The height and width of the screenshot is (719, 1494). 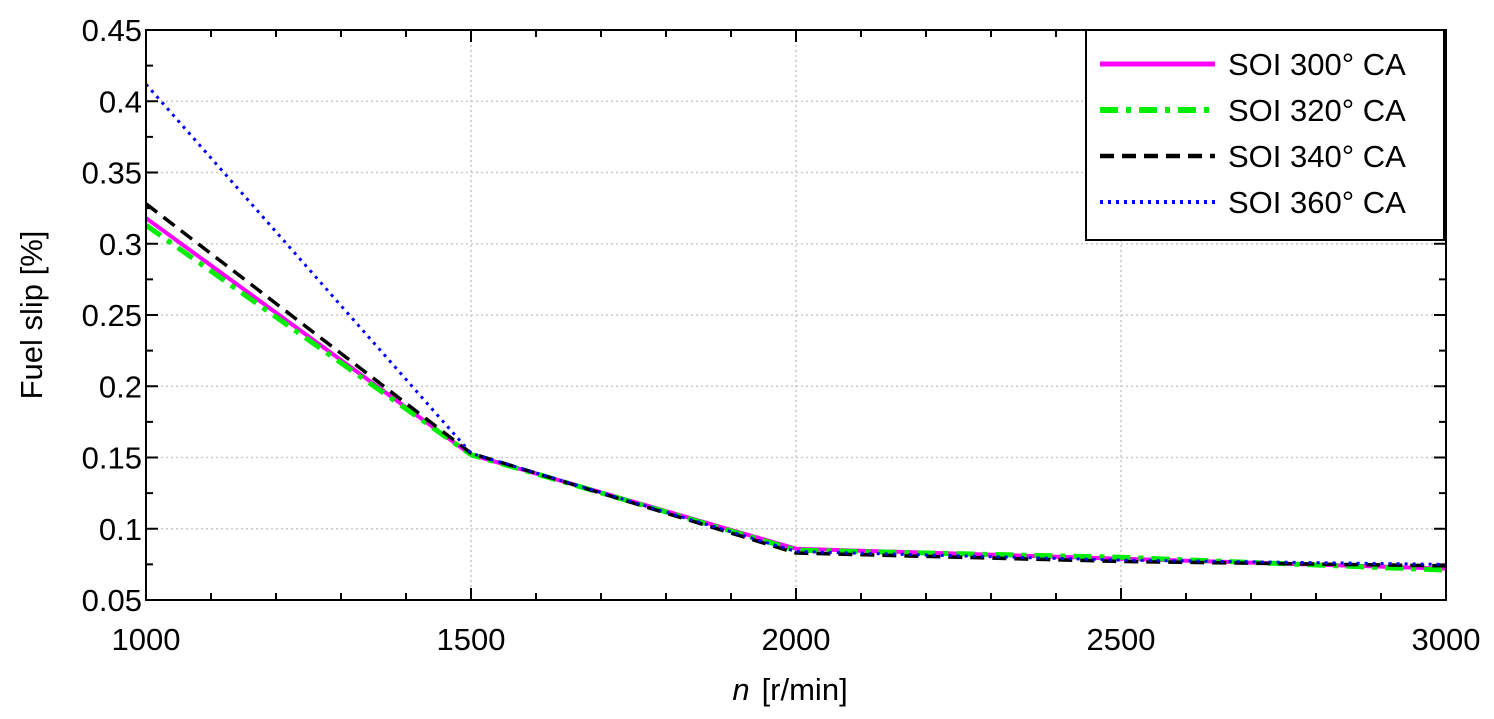 What do you see at coordinates (471, 639) in the screenshot?
I see `x-tick-label: 1500` at bounding box center [471, 639].